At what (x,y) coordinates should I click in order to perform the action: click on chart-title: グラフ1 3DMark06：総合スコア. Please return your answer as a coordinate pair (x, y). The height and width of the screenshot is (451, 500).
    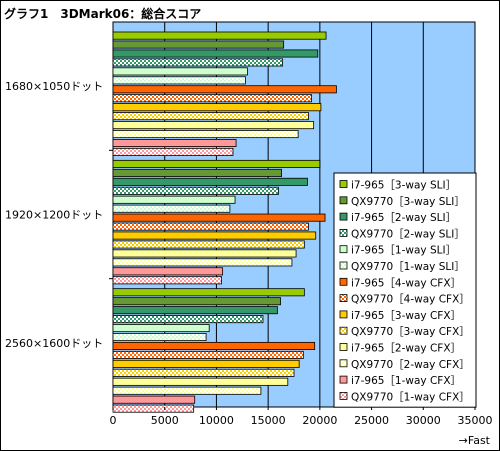
    Looking at the image, I should click on (103, 14).